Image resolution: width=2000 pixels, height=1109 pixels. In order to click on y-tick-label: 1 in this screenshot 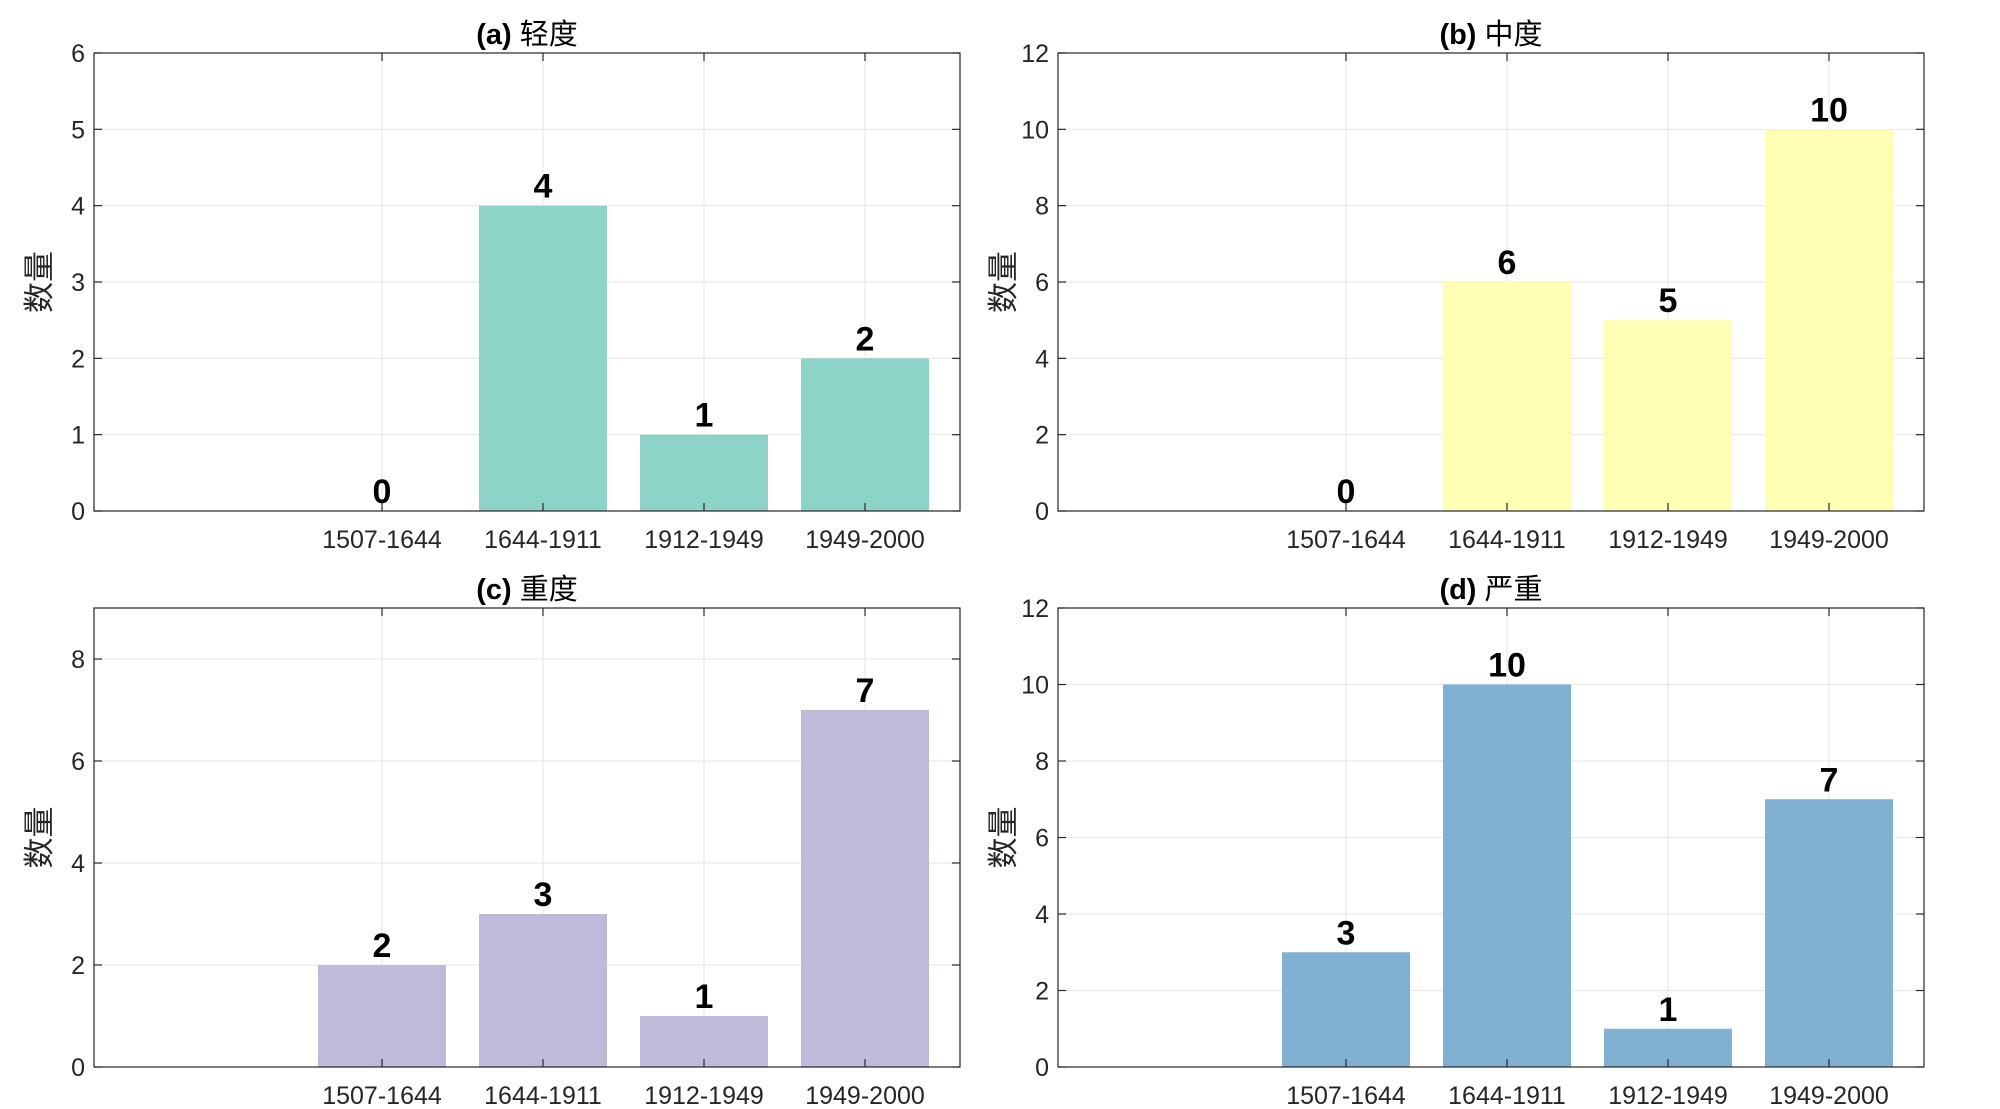, I will do `click(78, 436)`.